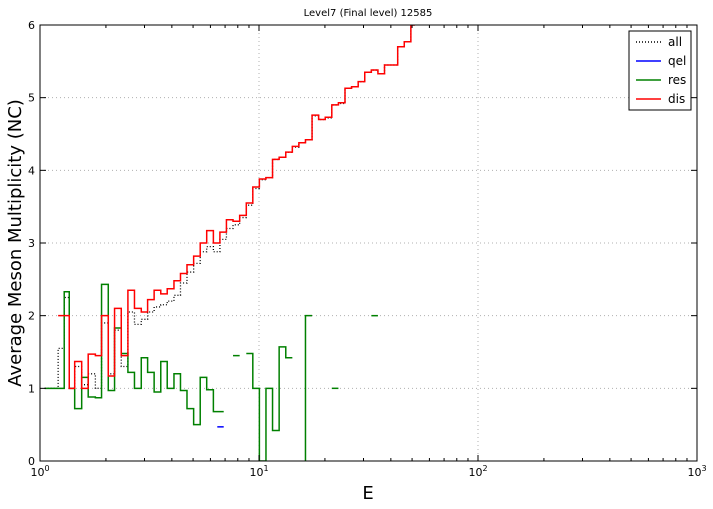  Describe the element at coordinates (368, 13) in the screenshot. I see `chart-title: Level7 (Final level) 12585` at that location.